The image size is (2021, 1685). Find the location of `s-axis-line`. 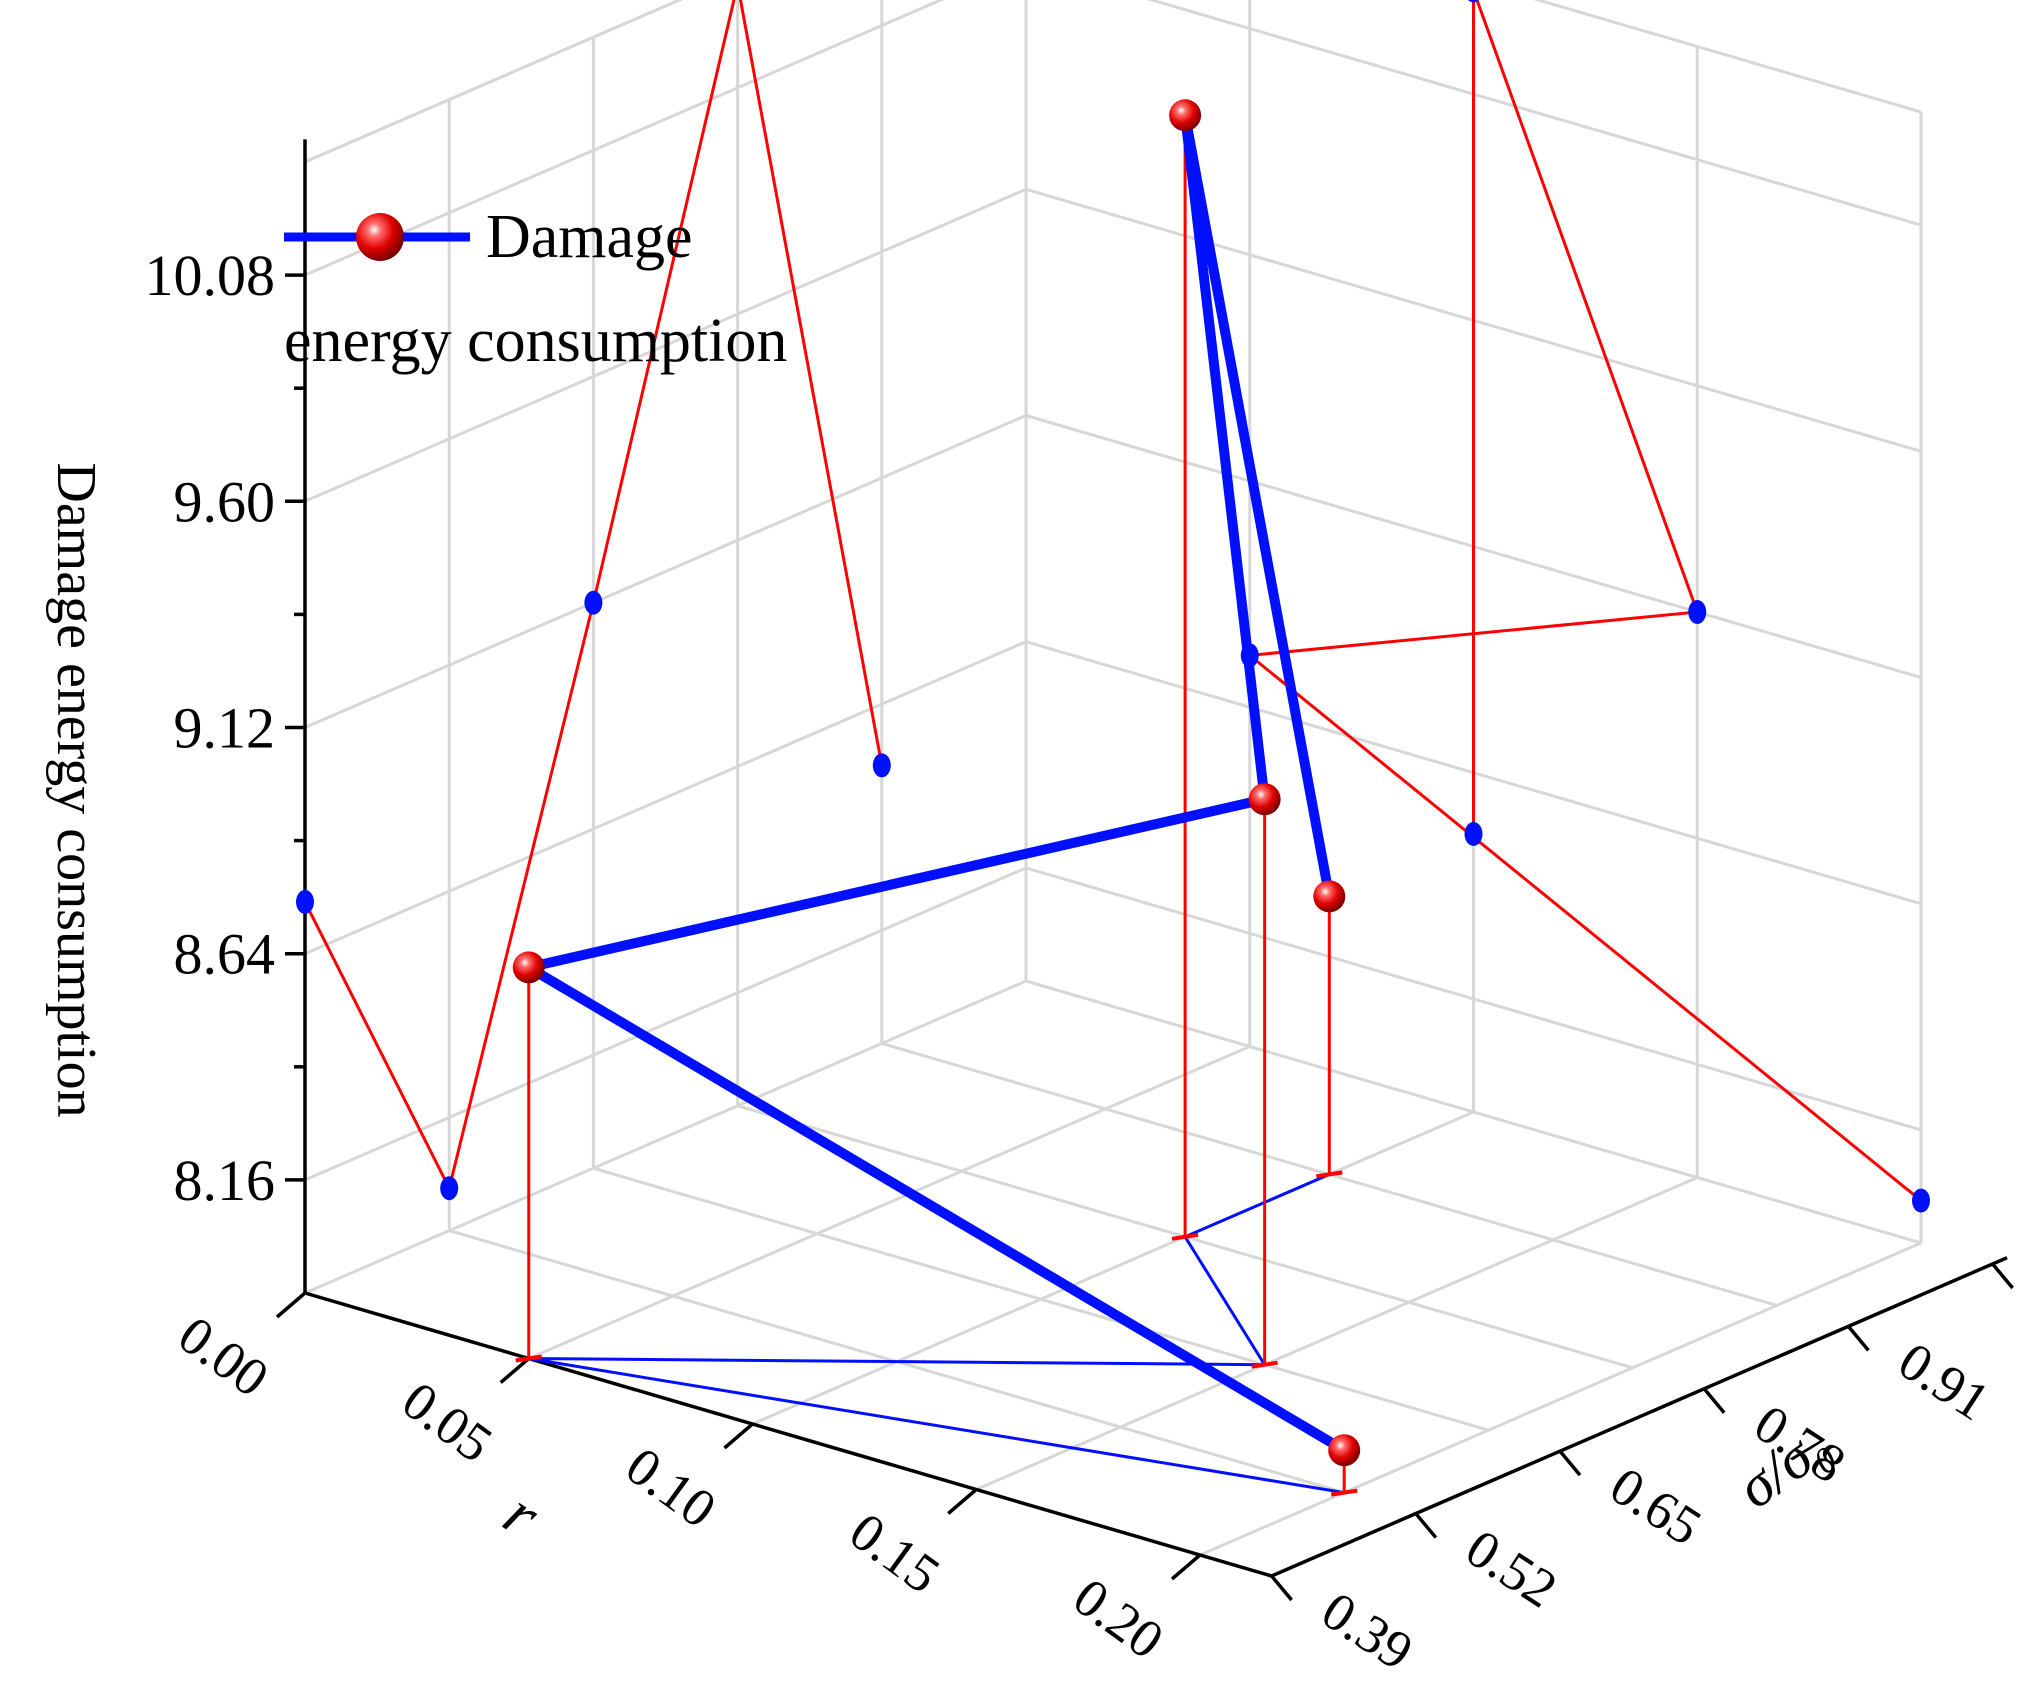

s-axis-line is located at coordinates (1639, 1417).